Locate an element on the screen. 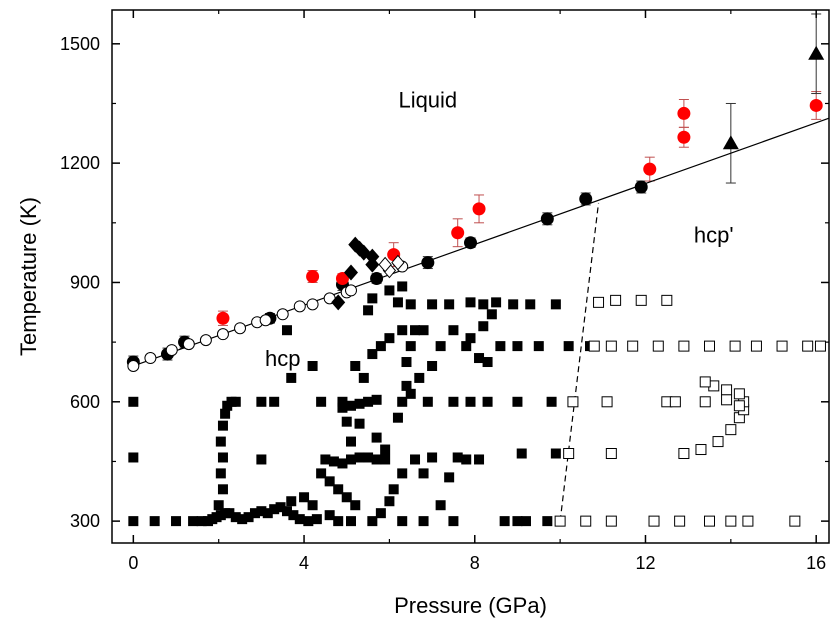  open-diamond-point is located at coordinates (398, 262).